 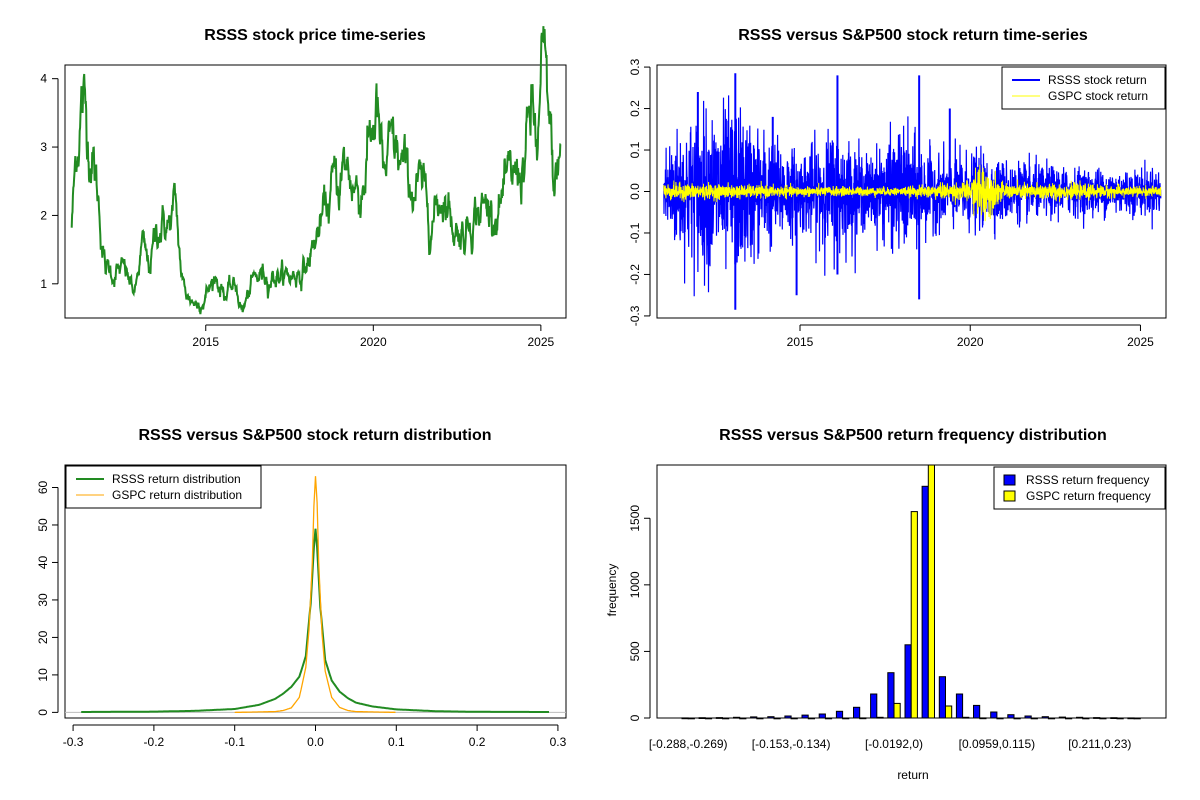 I want to click on price-x-tick-label: 2020, so click(x=373, y=342).